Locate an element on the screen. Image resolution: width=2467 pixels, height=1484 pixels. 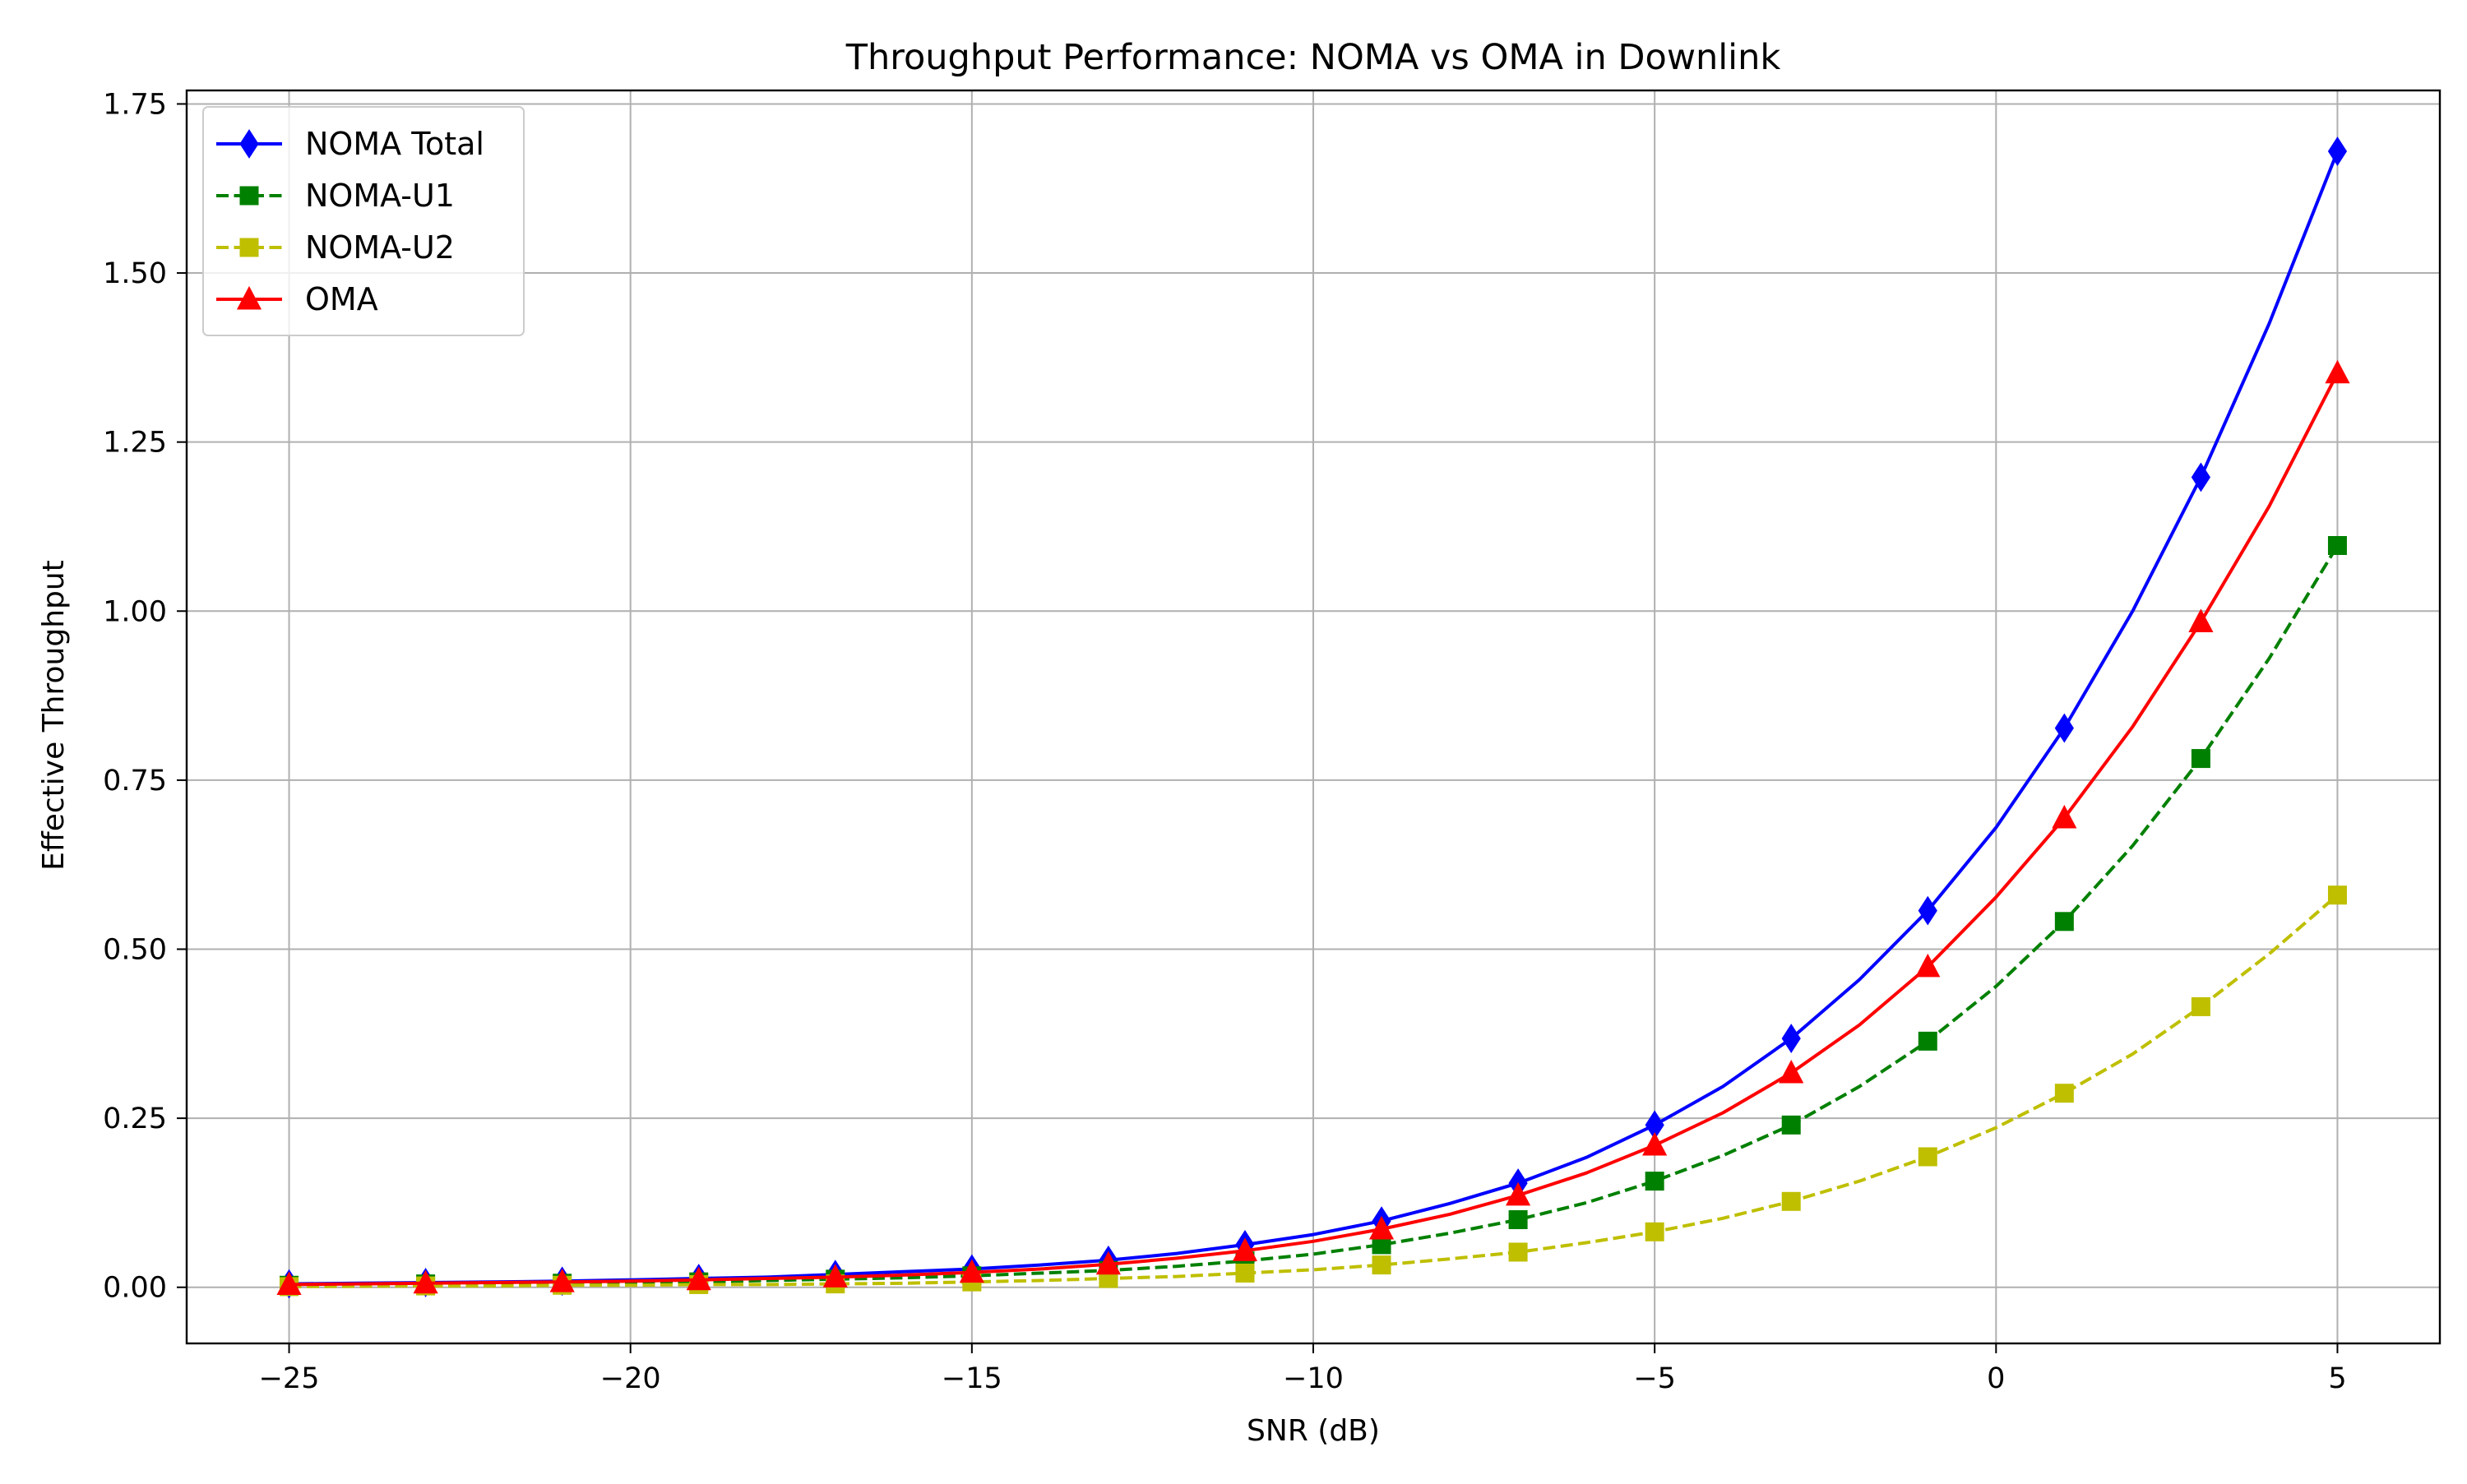
legend-item-noma-total: NOMA Total is located at coordinates (350, 144).